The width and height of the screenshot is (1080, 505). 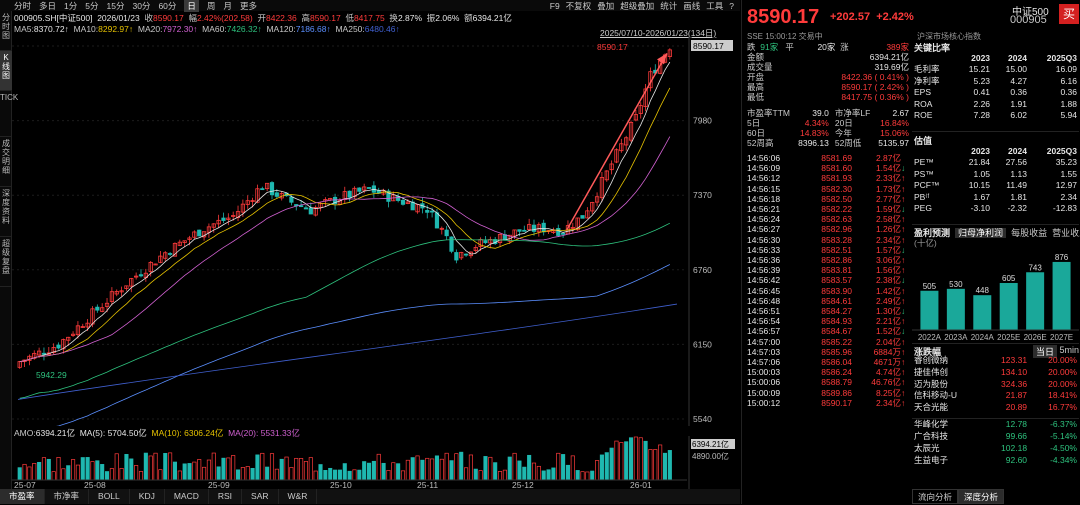 What do you see at coordinates (669, 6) in the screenshot?
I see `stats-button: 统计` at bounding box center [669, 6].